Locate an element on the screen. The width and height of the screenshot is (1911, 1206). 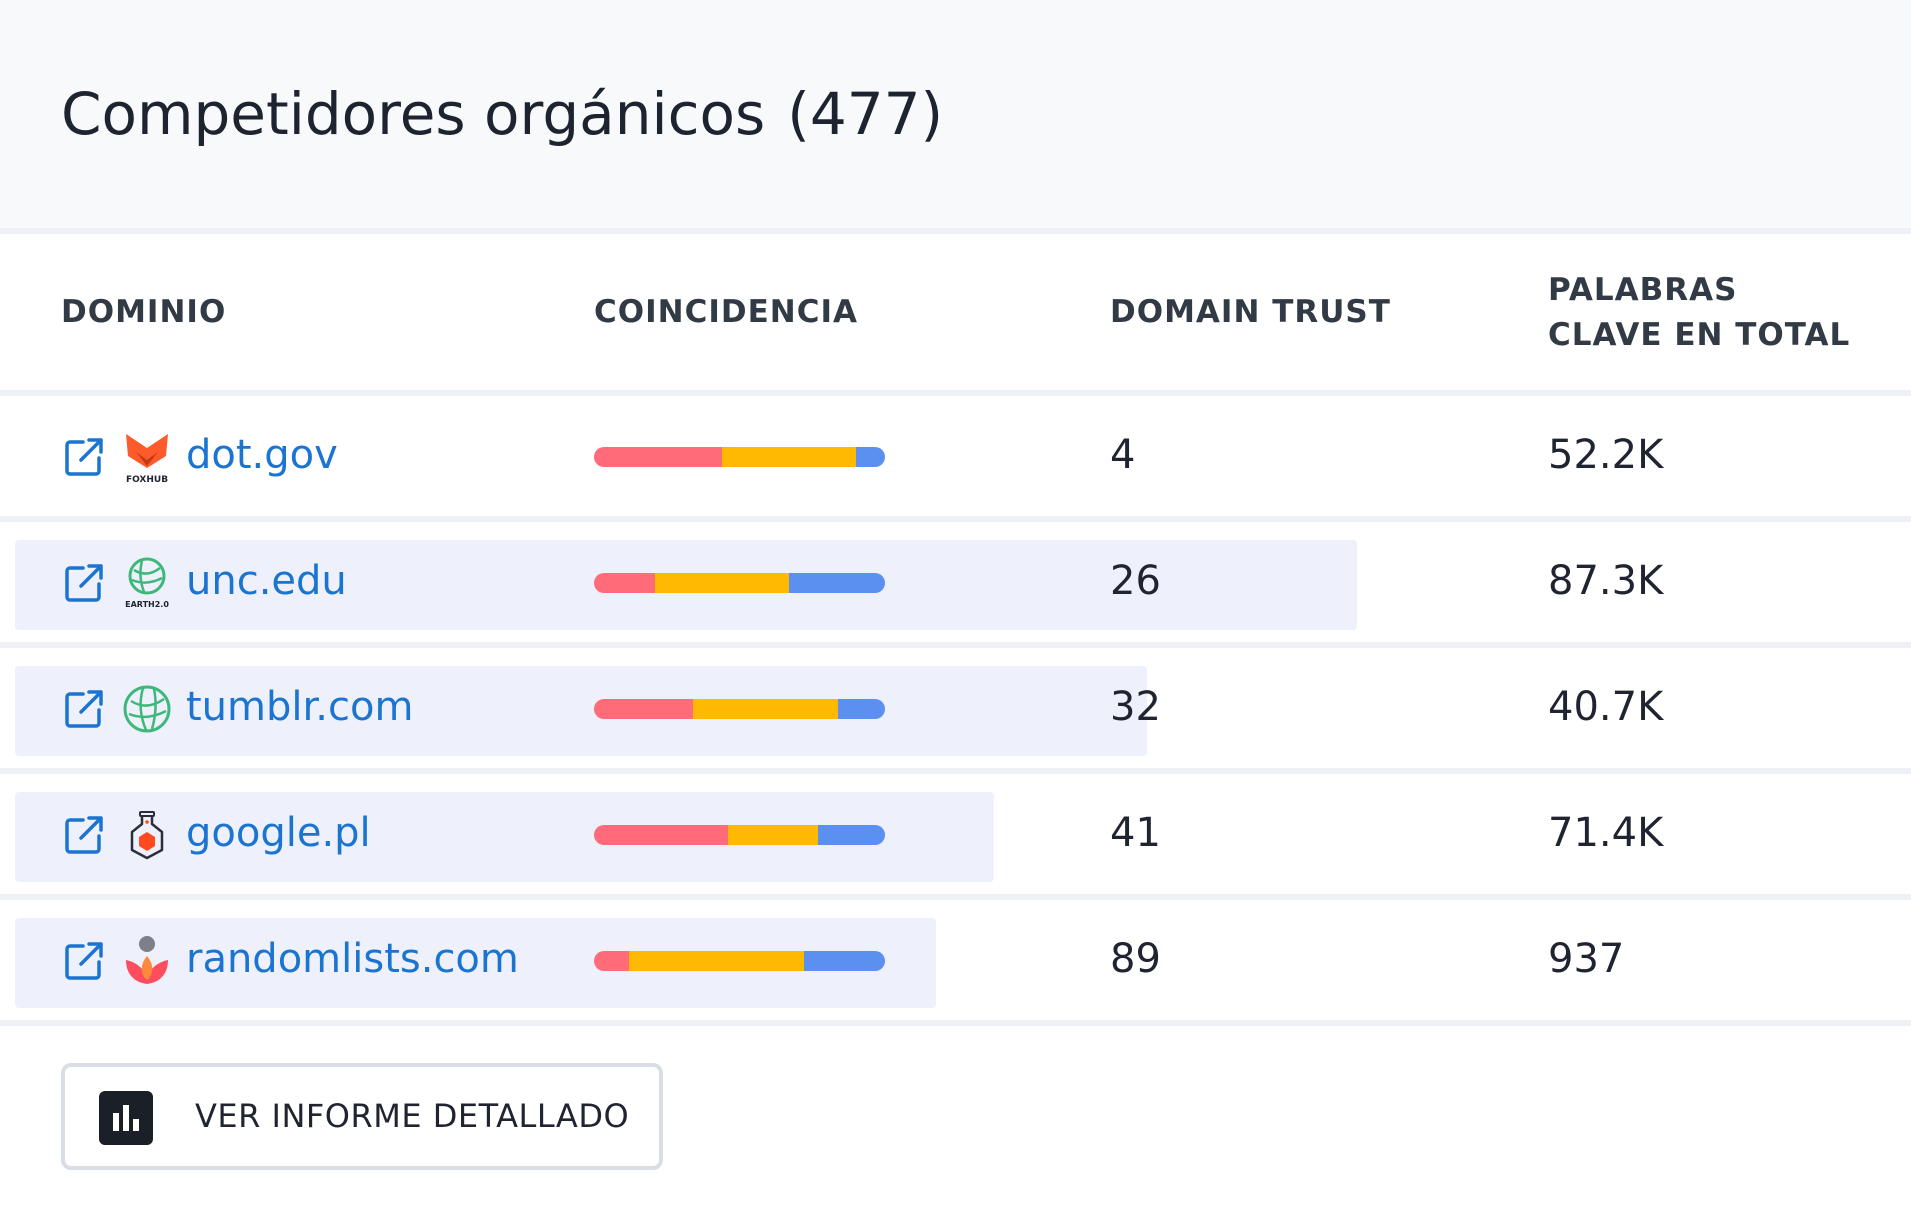
earth-2-logo: EARTH2.0 is located at coordinates (147, 583).